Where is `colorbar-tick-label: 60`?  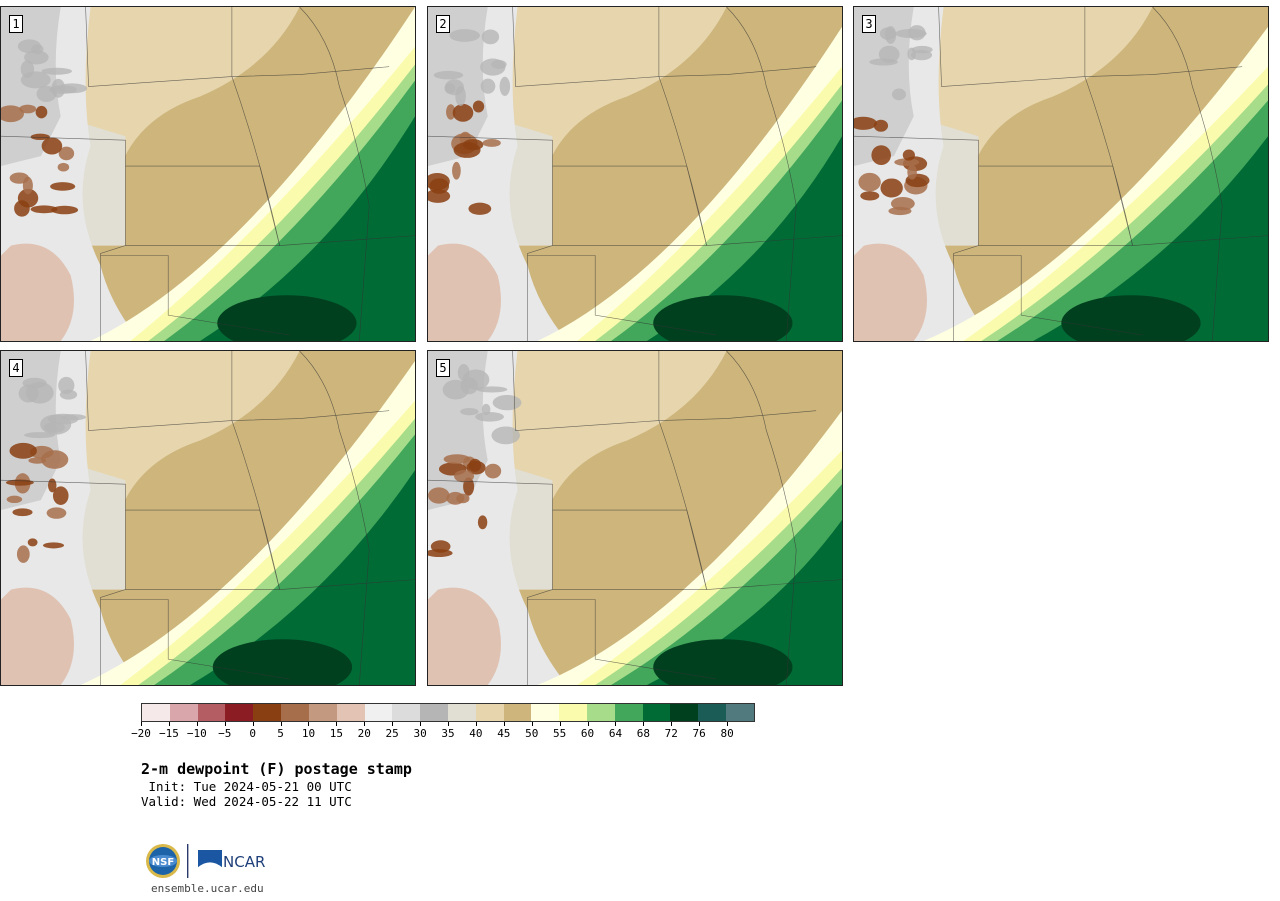 colorbar-tick-label: 60 is located at coordinates (587, 733).